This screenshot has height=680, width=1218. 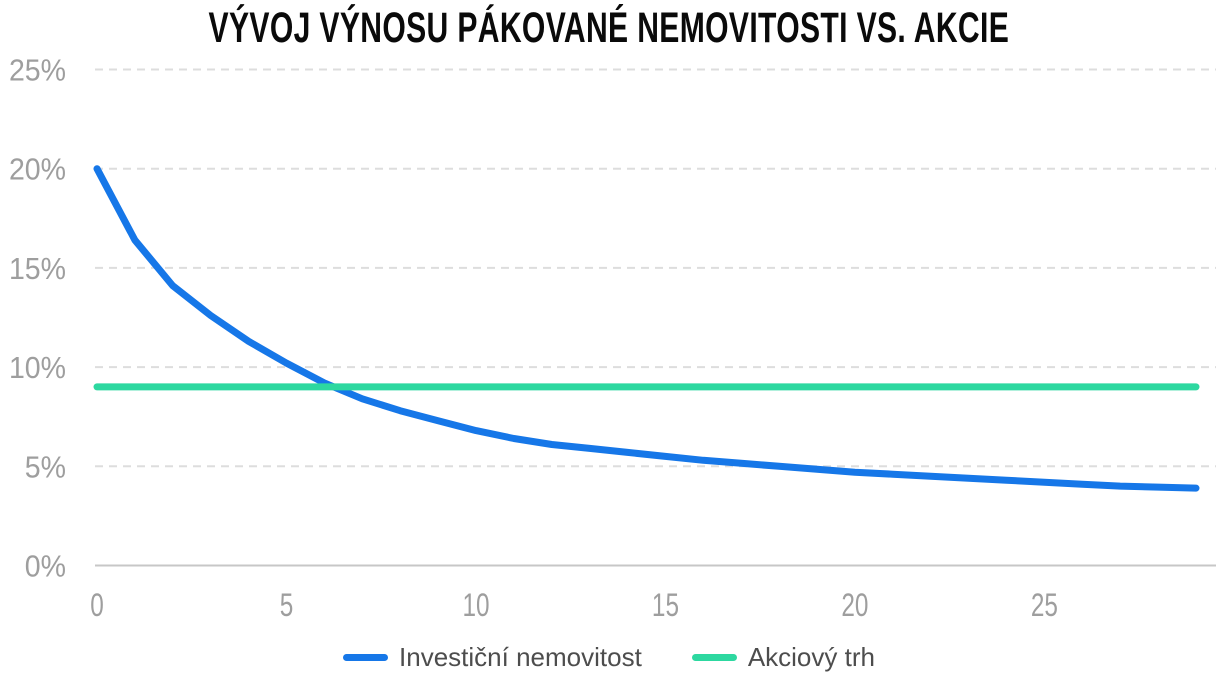 What do you see at coordinates (475, 606) in the screenshot?
I see `x-tick-label: 10` at bounding box center [475, 606].